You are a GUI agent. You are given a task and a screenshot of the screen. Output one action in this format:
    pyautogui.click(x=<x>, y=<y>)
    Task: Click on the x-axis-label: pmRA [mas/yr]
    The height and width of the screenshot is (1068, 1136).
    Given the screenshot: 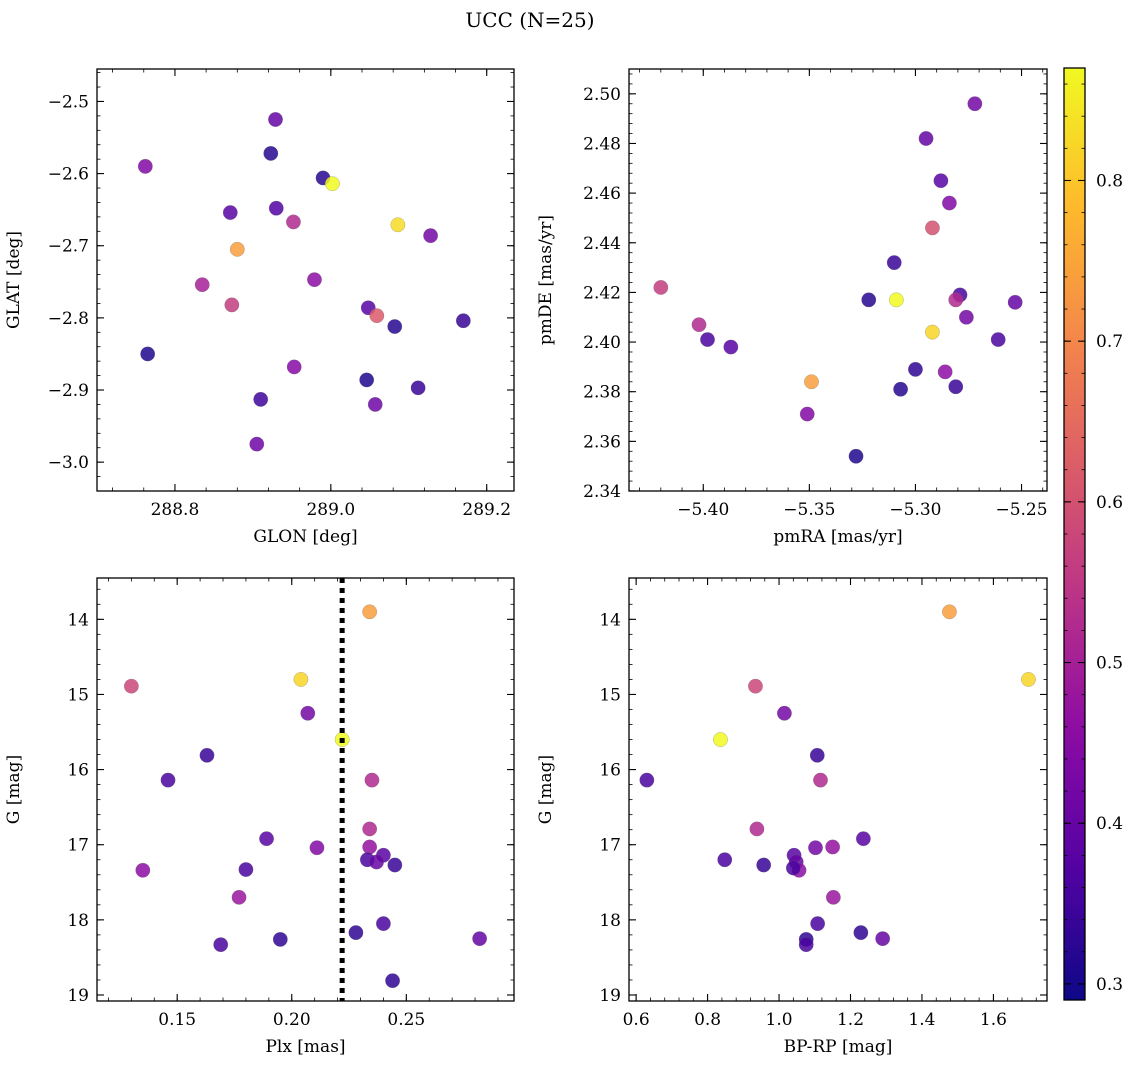 What is the action you would take?
    pyautogui.click(x=837, y=537)
    